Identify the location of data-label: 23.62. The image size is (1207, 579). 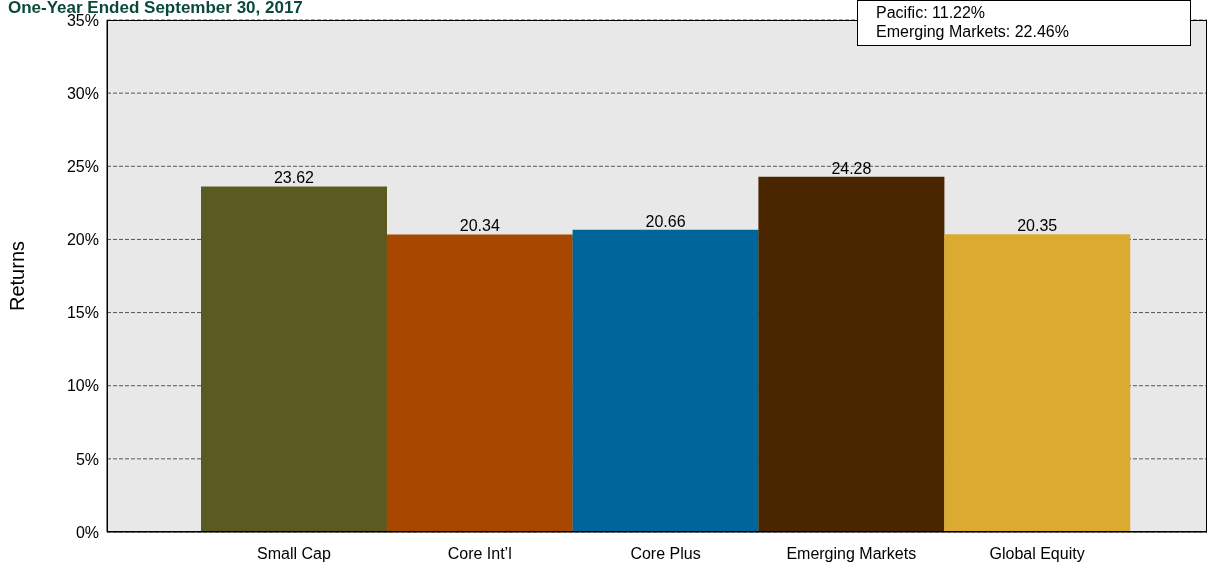
(294, 178).